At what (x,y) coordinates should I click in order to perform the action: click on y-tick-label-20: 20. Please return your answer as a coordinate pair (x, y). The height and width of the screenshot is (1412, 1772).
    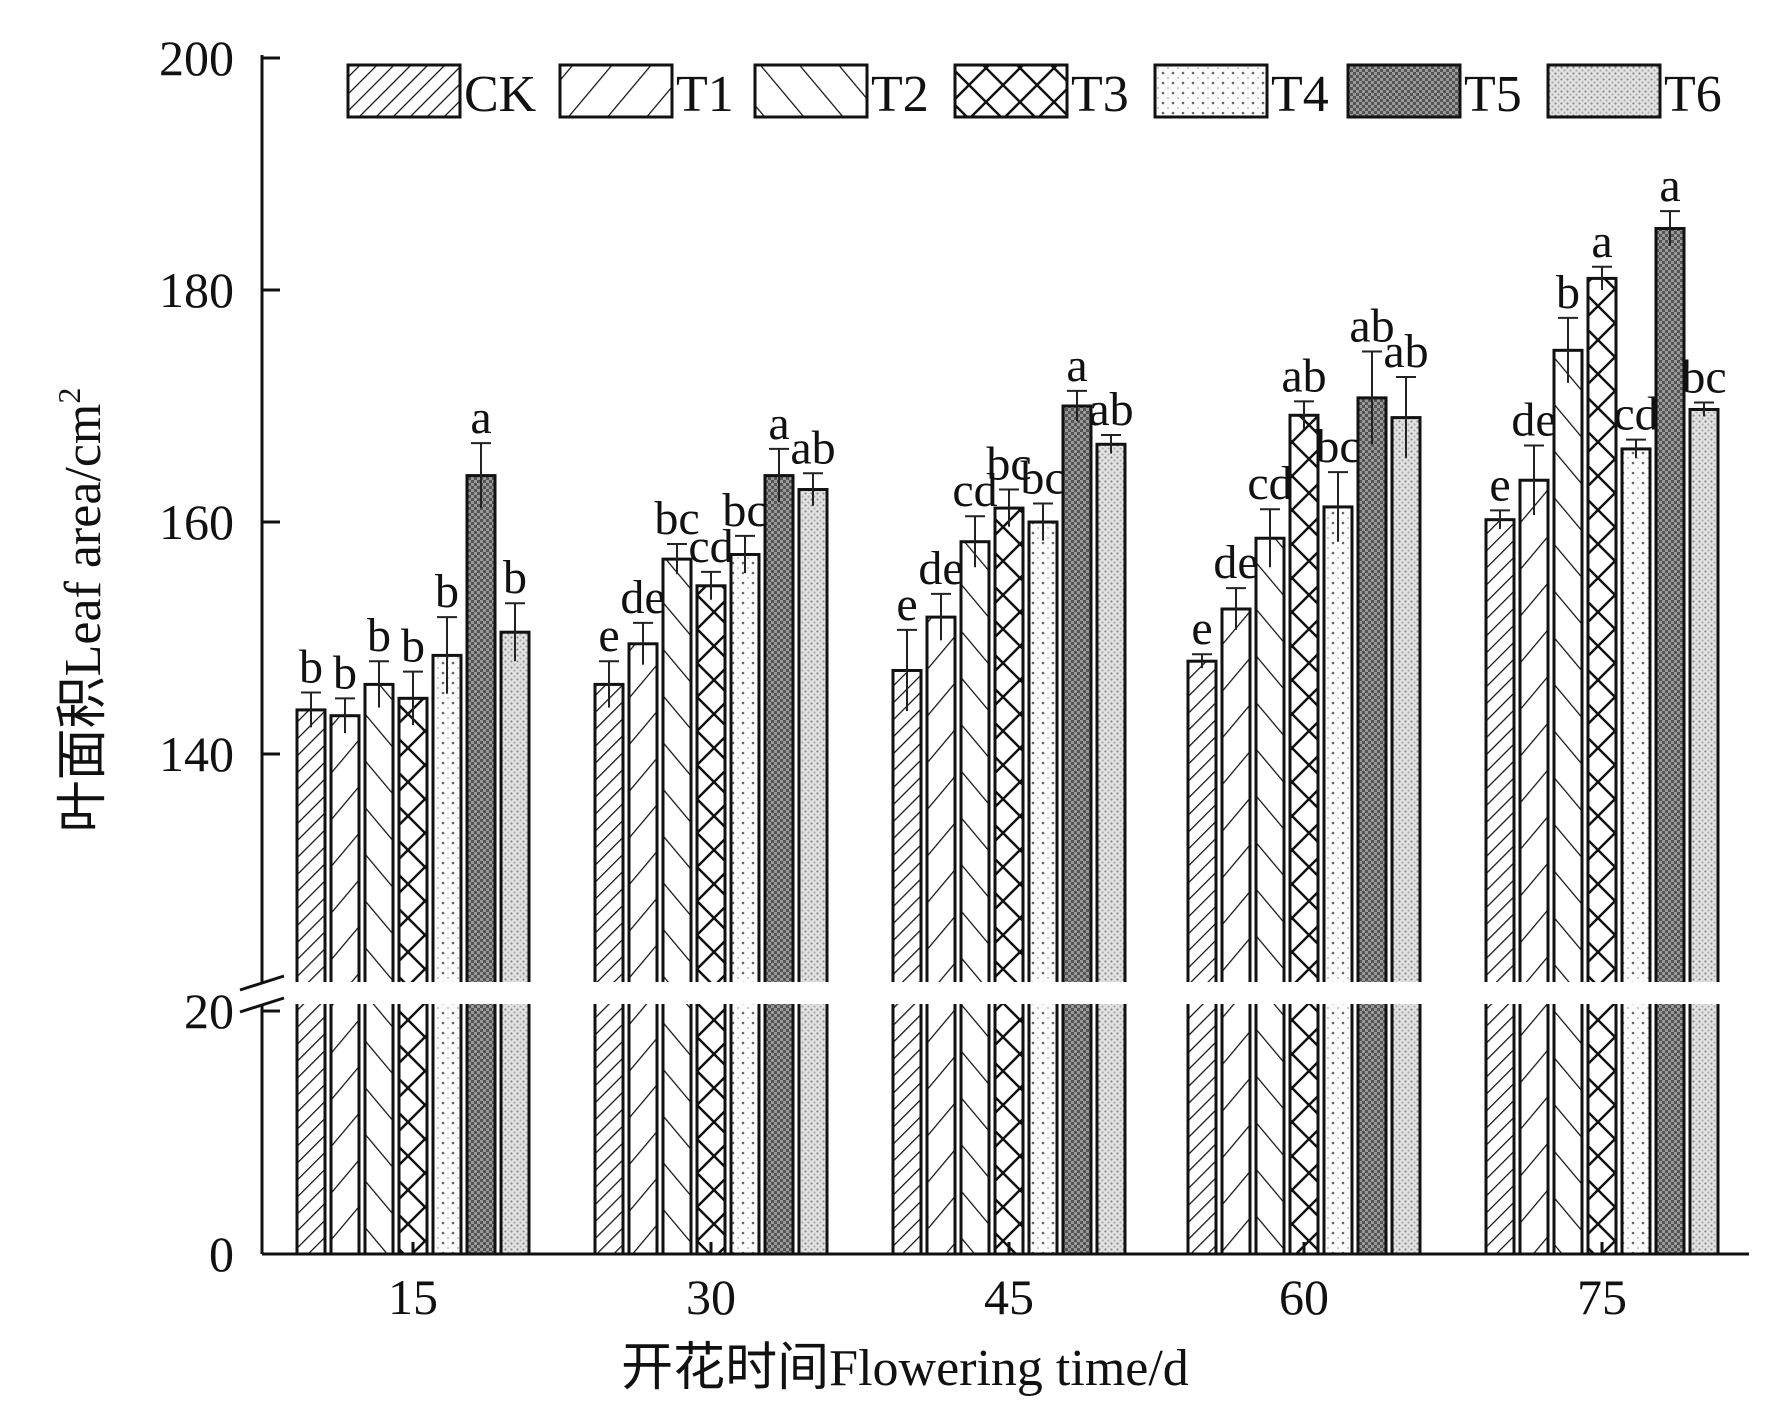
    Looking at the image, I should click on (209, 1011).